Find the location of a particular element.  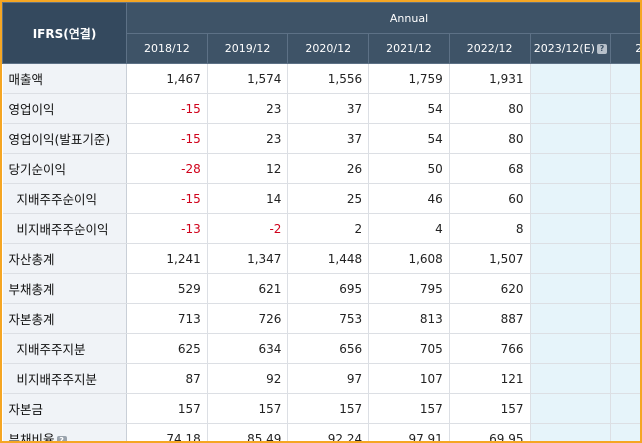

value-cell: -2 is located at coordinates (248, 228).